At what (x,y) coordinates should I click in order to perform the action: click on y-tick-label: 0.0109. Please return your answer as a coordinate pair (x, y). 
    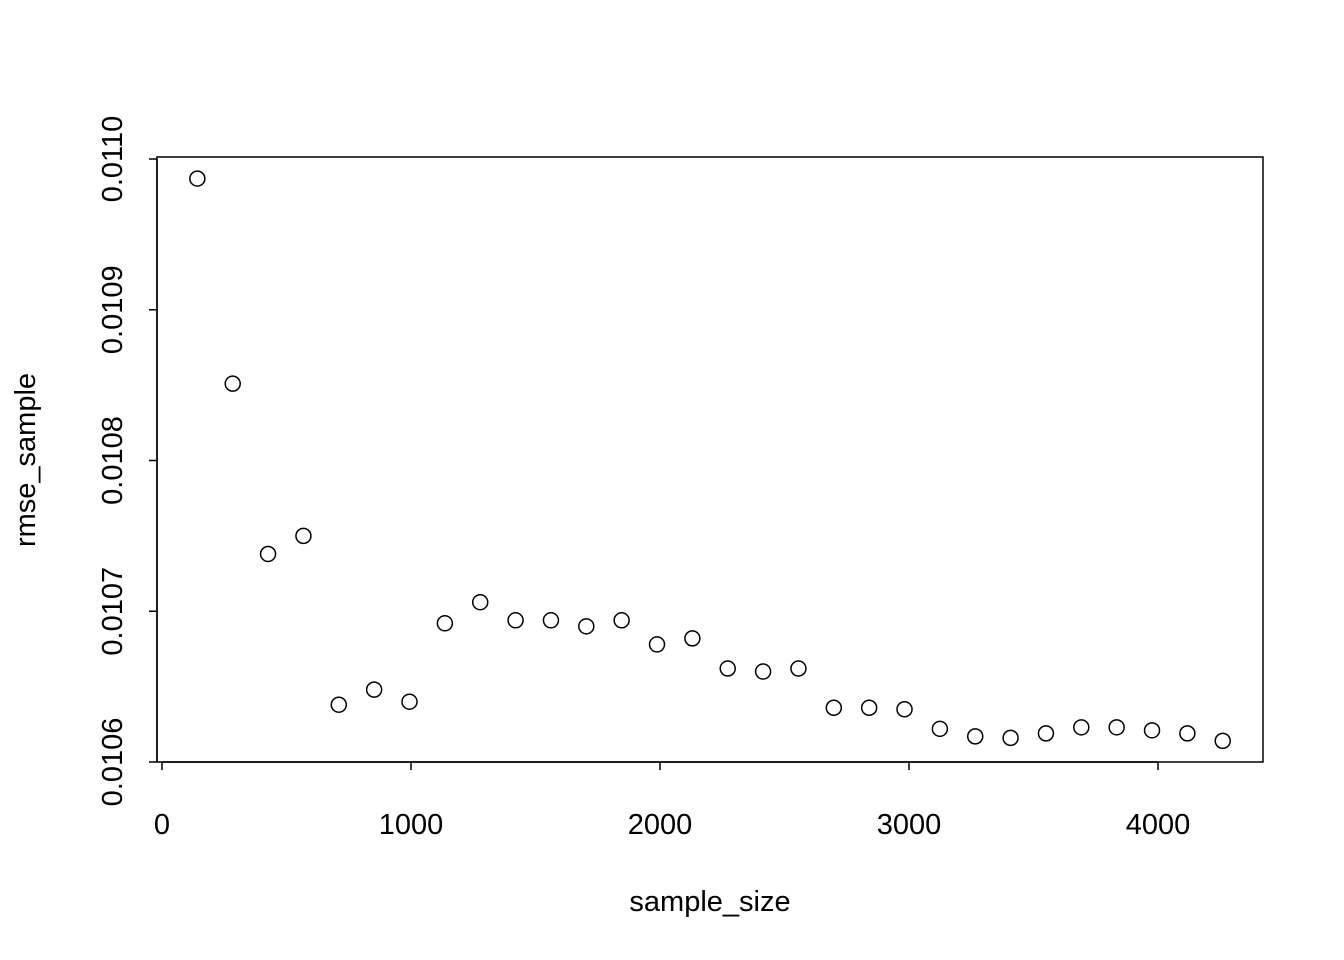
    Looking at the image, I should click on (113, 309).